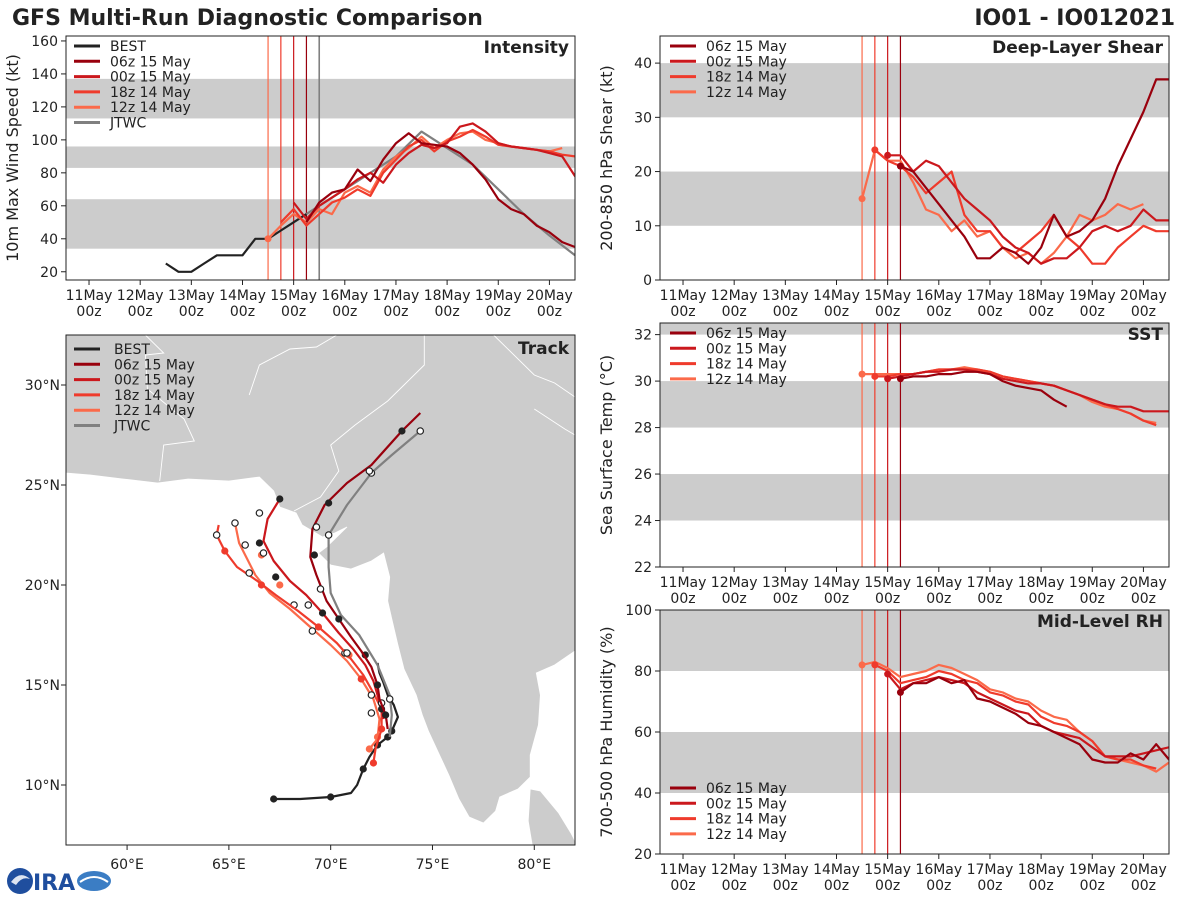  What do you see at coordinates (746, 365) in the screenshot?
I see `sst-legend-label: 18z 14 May` at bounding box center [746, 365].